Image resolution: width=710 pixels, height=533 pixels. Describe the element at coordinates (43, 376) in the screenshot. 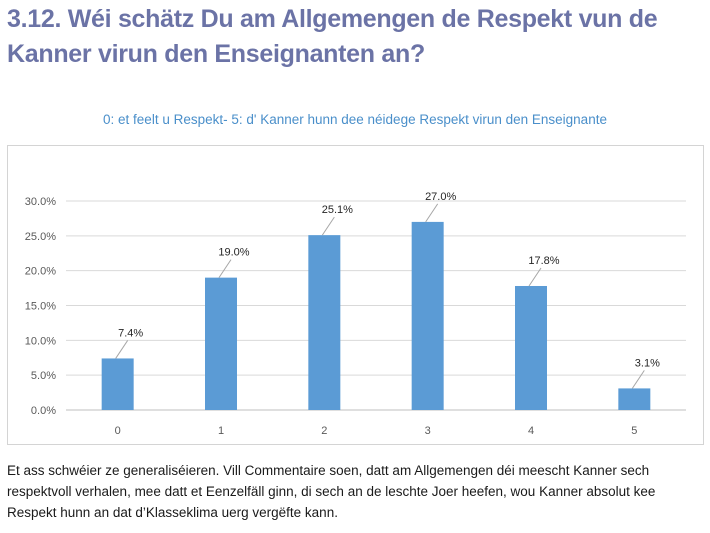

I see `y-tick-label: 5.0%` at that location.